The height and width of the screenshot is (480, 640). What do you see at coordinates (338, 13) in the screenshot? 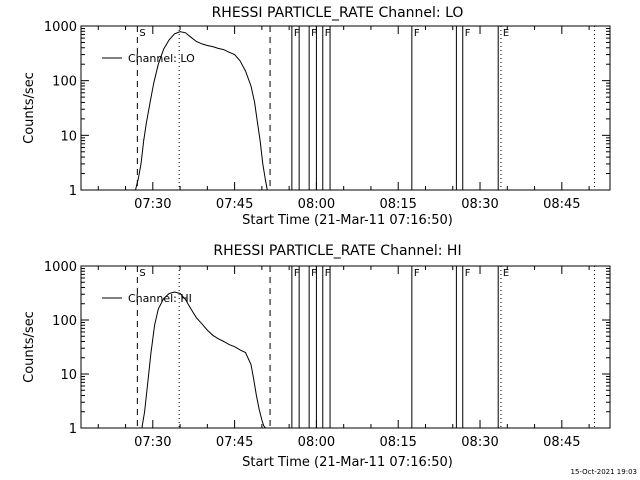
I see `chart-title: RHESSI PARTICLE_RATE Channel: LO` at bounding box center [338, 13].